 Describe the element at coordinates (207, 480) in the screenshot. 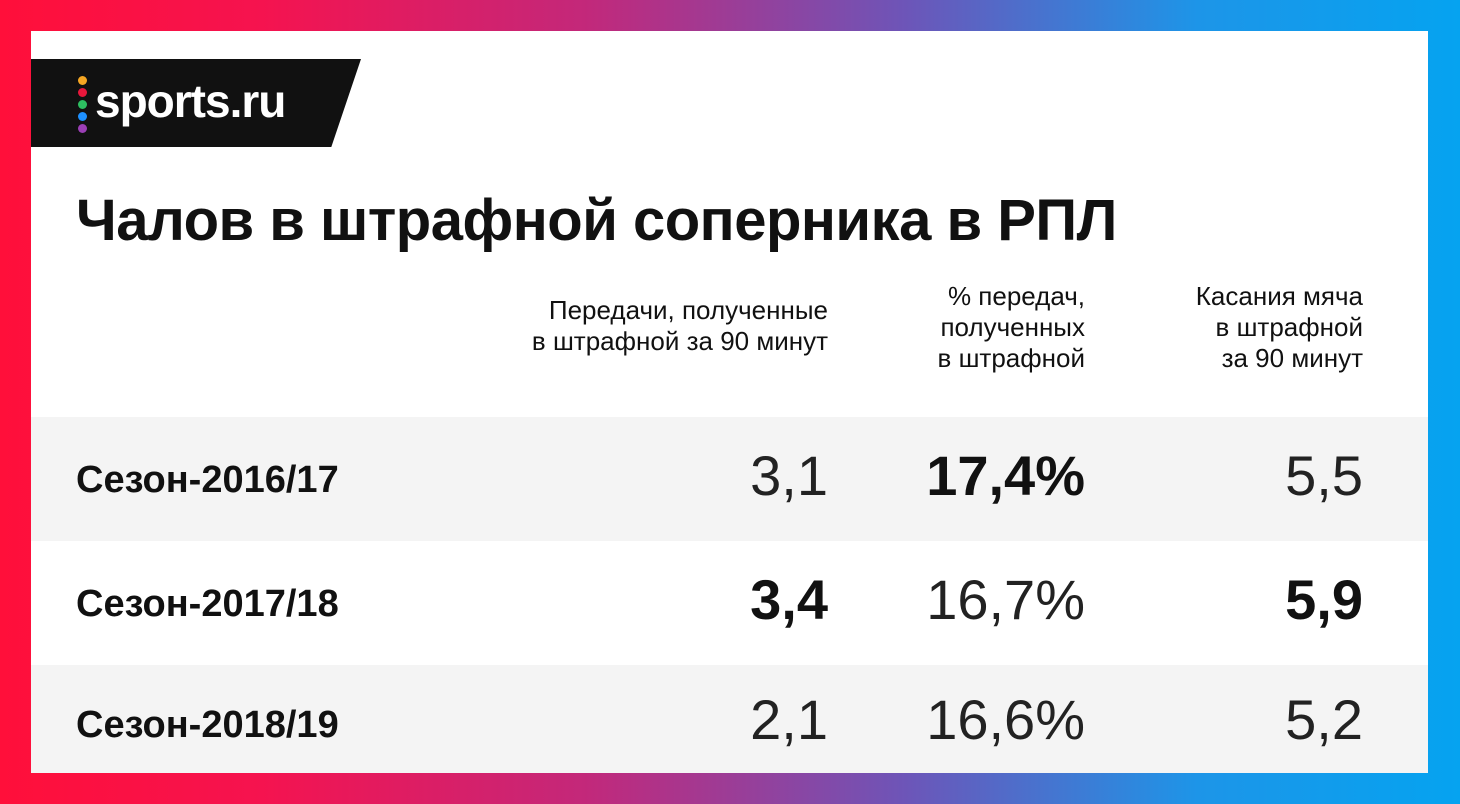

I see `season-label: Сезон-2016/17` at that location.